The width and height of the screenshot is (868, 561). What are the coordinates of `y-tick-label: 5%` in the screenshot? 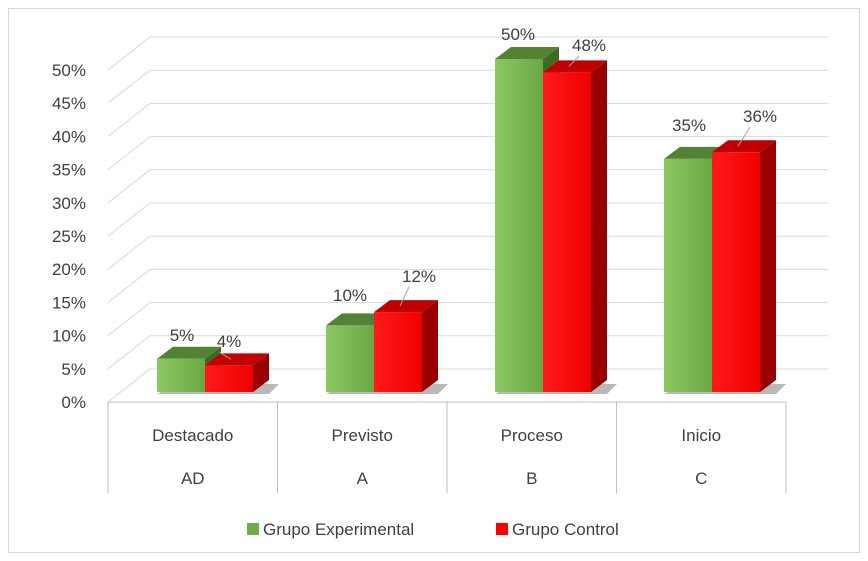 It's located at (73, 369).